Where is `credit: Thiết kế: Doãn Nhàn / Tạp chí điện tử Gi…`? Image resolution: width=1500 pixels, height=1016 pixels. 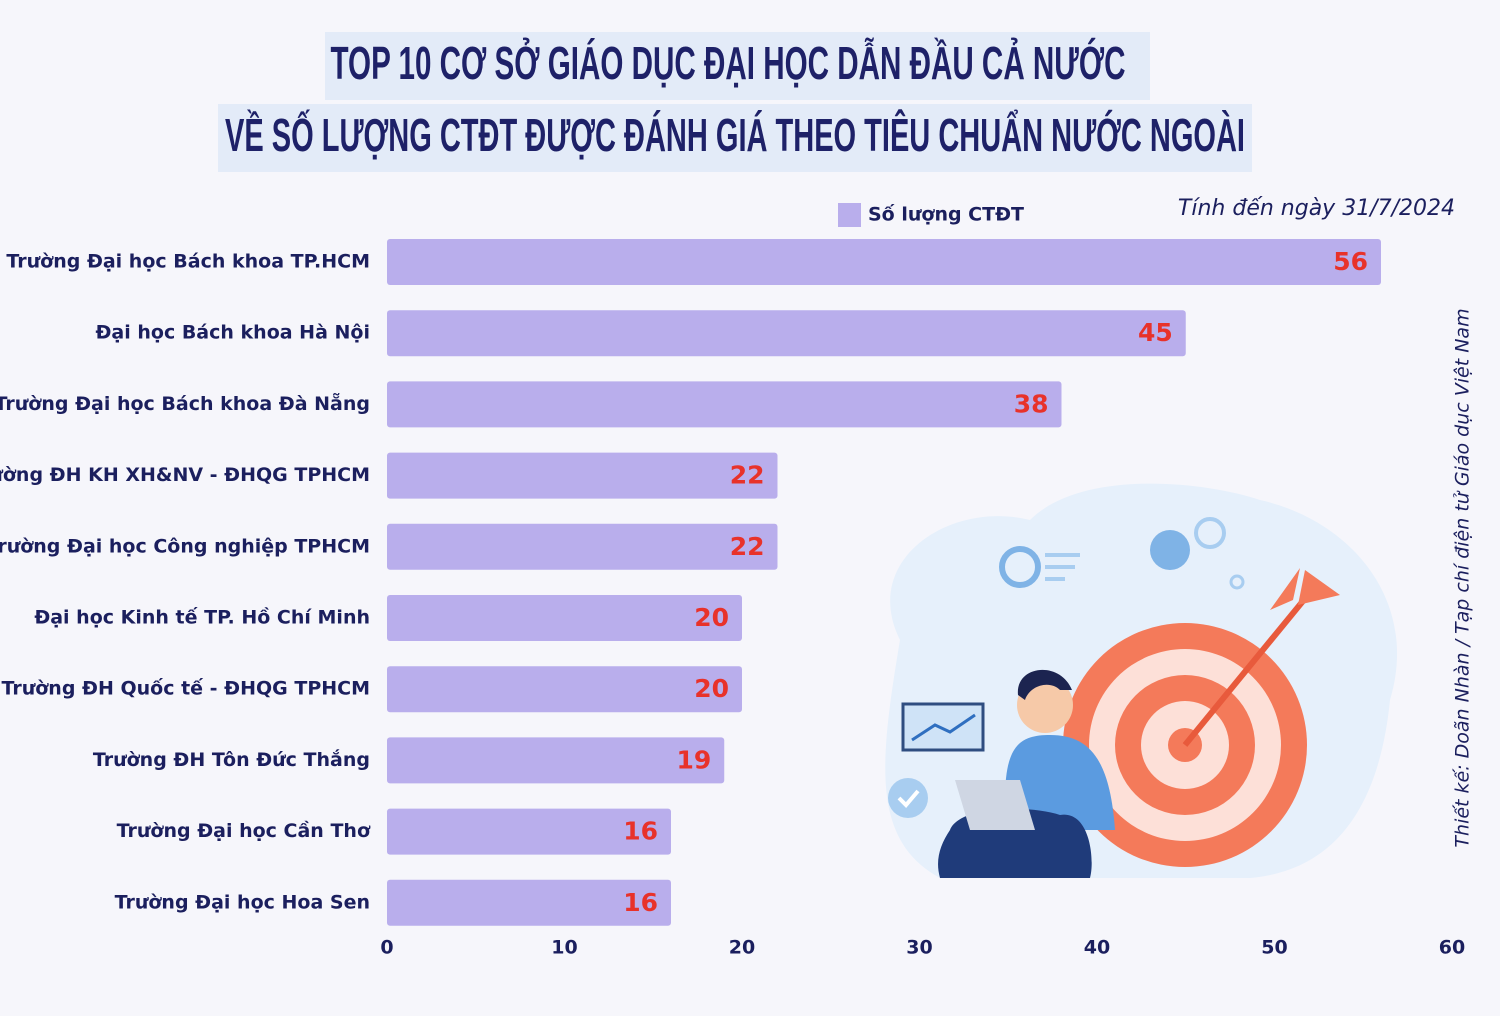 credit: Thiết kế: Doãn Nhàn / Tạp chí điện tử Gi… is located at coordinates (1463, 577).